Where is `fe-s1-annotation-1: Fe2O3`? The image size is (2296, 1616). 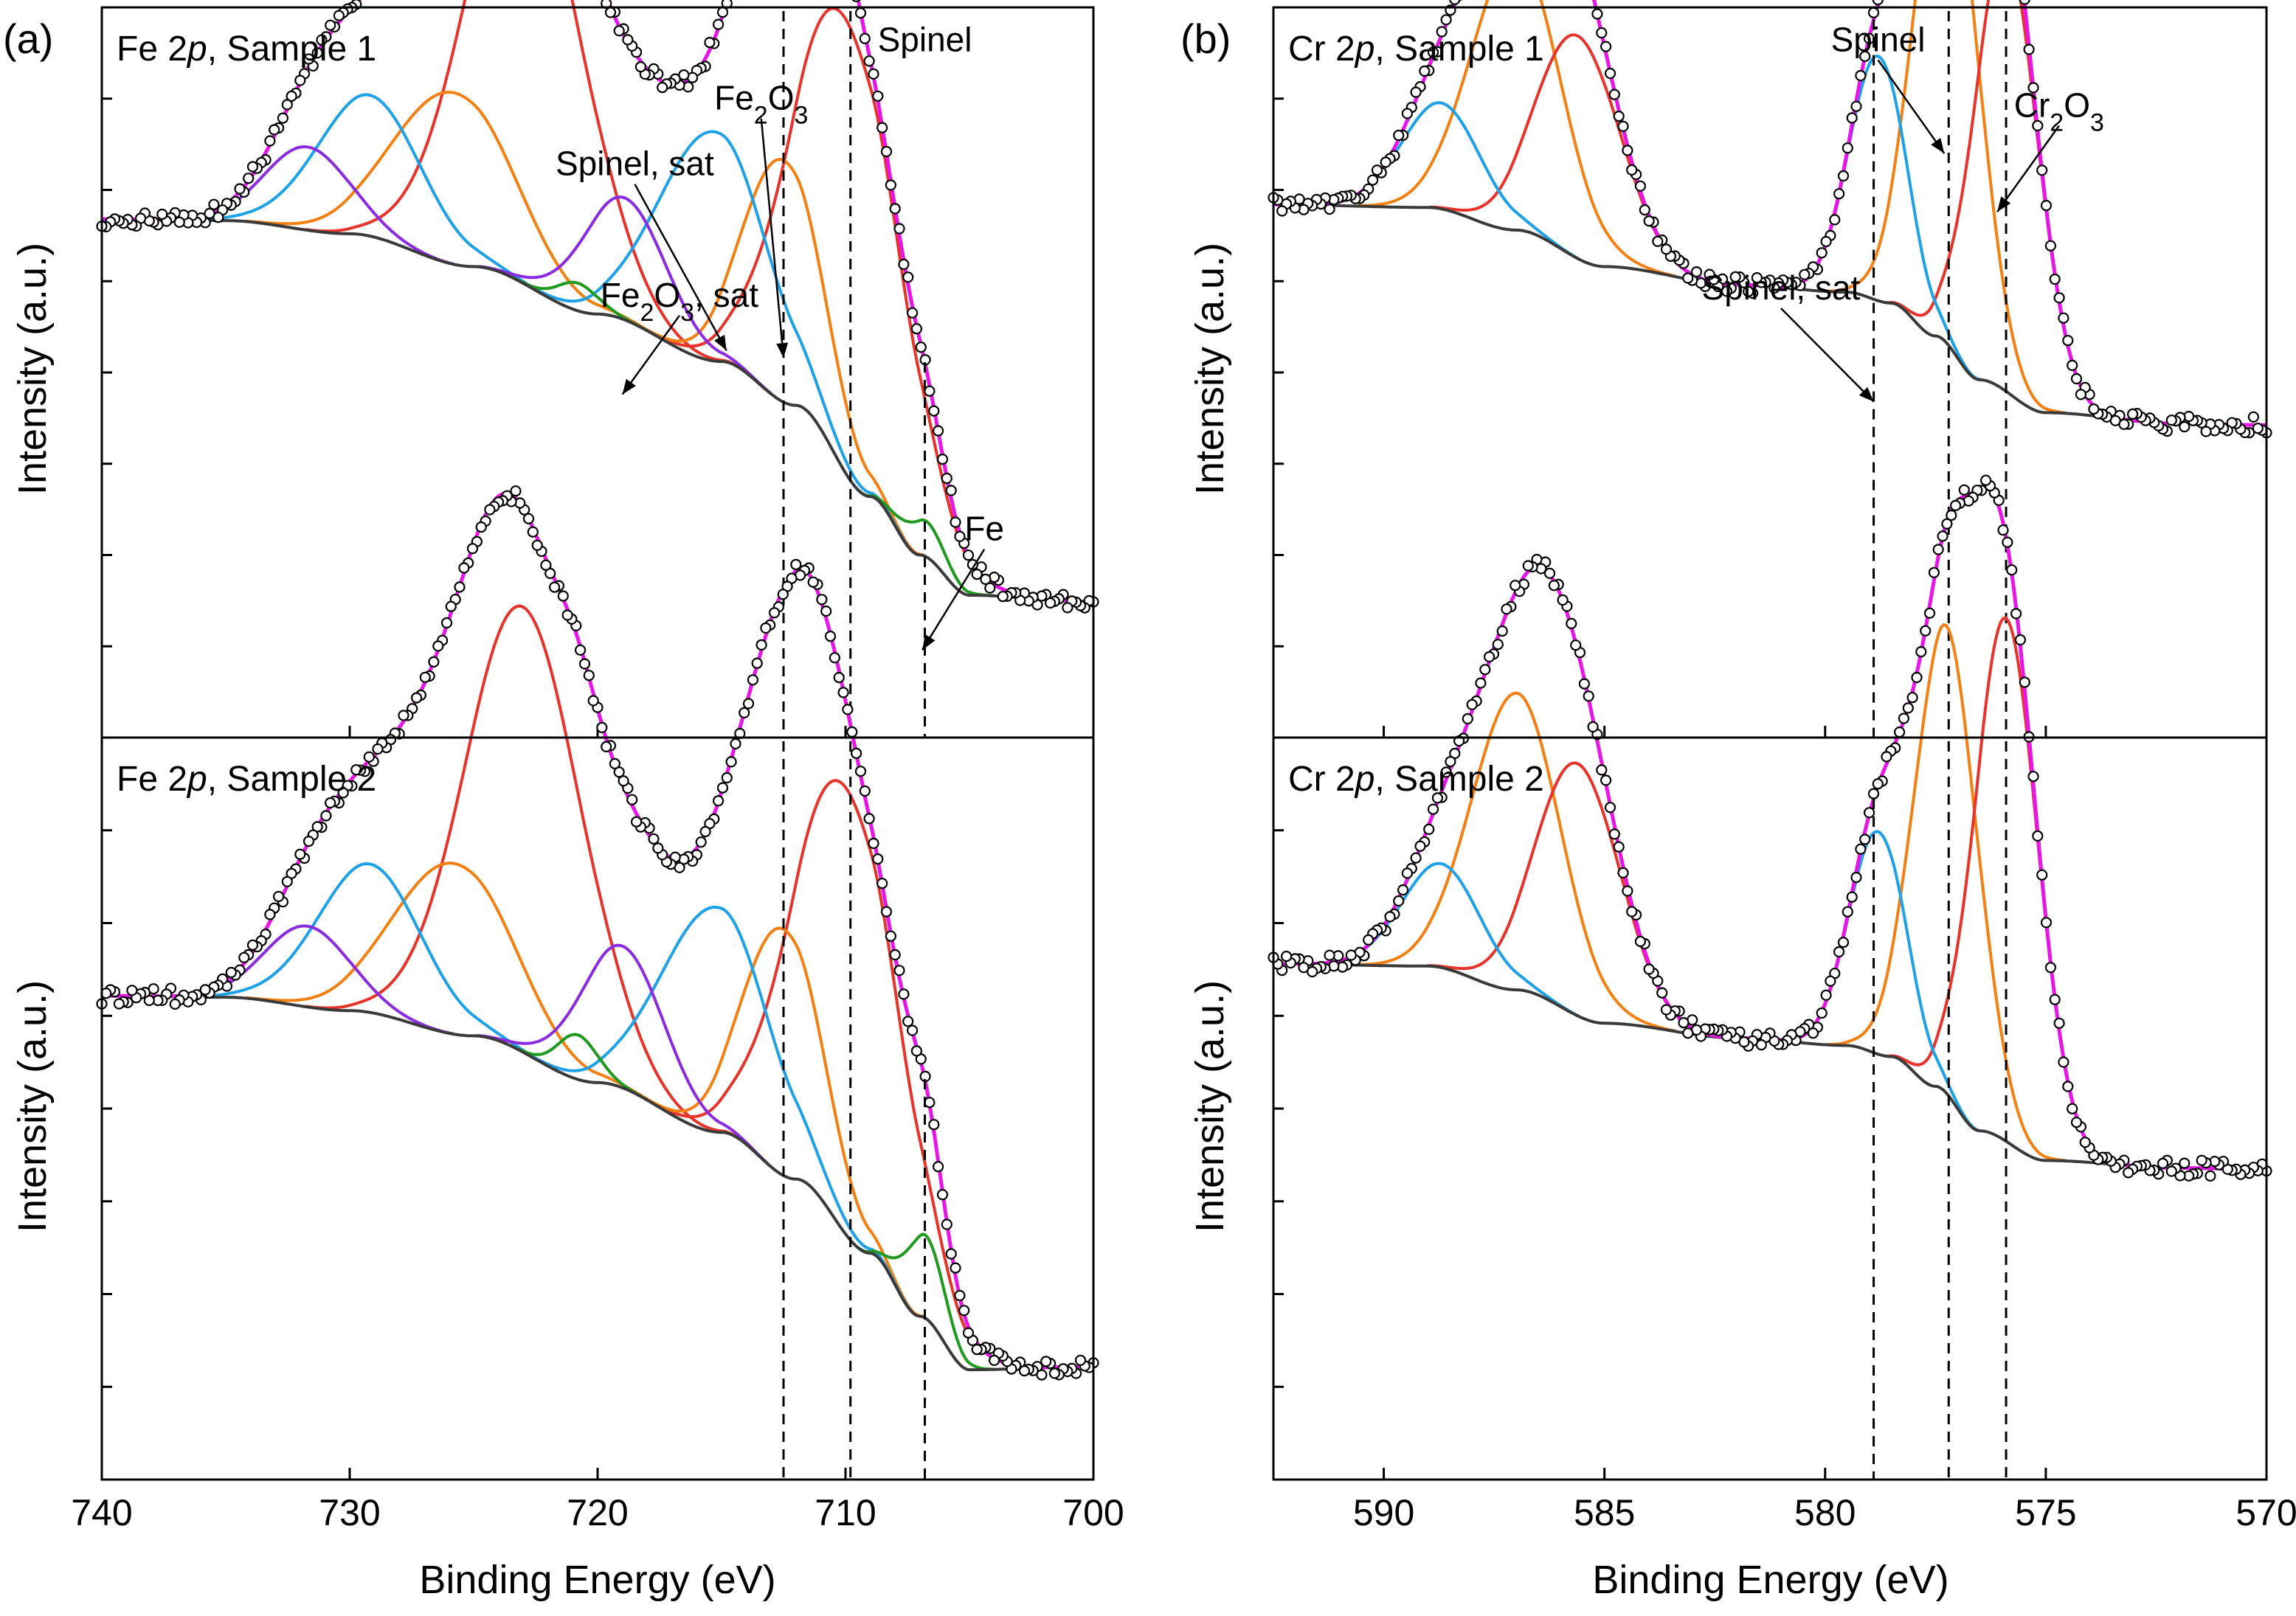
fe-s1-annotation-1: Fe2O3 is located at coordinates (761, 104).